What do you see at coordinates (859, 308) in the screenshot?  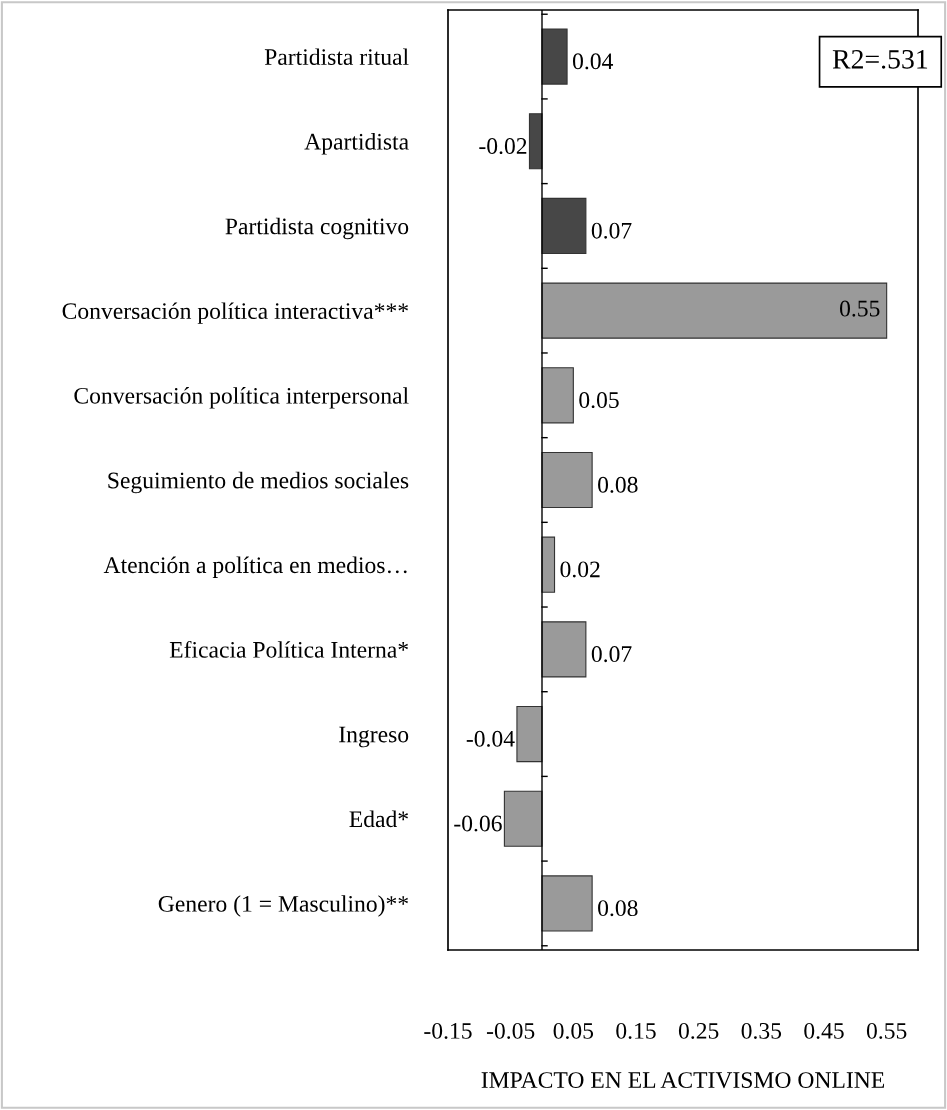 I see `data-label: 0.55` at bounding box center [859, 308].